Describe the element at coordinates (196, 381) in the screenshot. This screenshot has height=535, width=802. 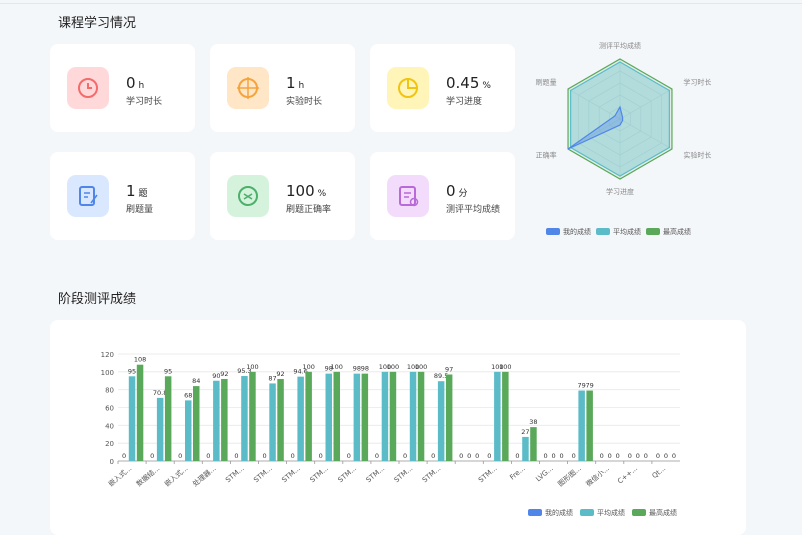
I see `value-label: 84` at that location.